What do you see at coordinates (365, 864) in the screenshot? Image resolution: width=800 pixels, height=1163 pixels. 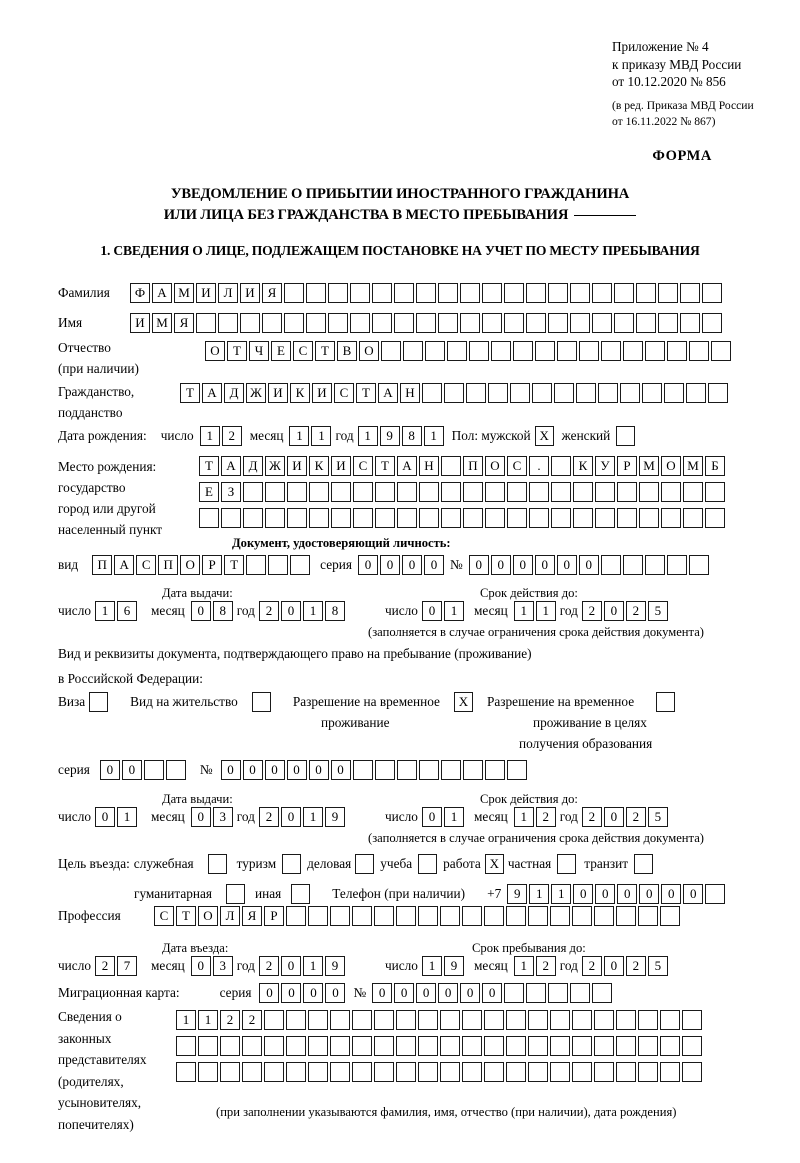 I see `purpose-business-checkbox` at bounding box center [365, 864].